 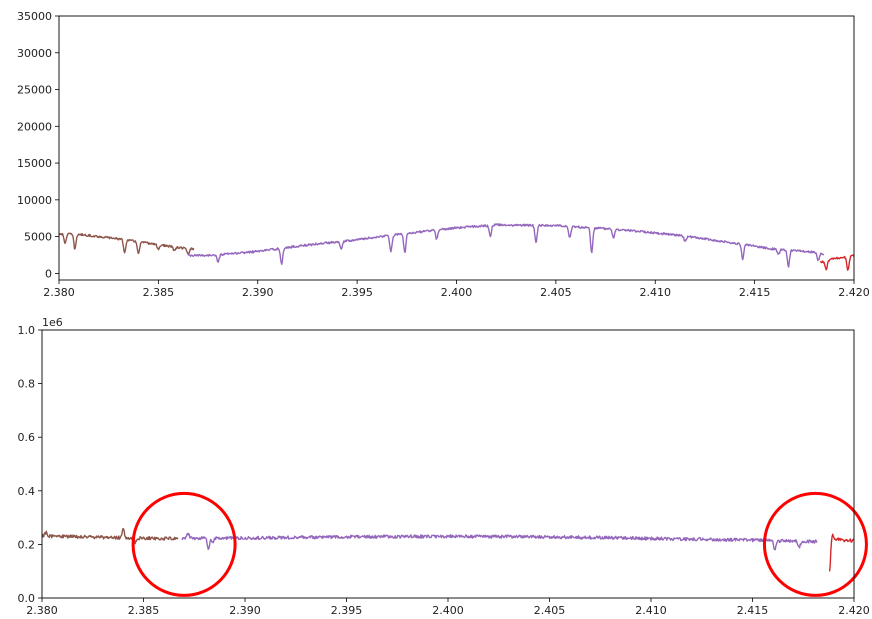 I want to click on y-axis-offset-label: 1e6, so click(x=52, y=322).